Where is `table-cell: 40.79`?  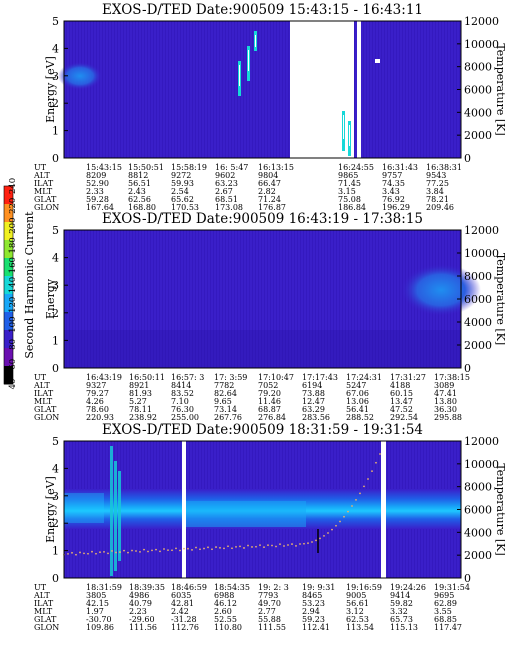 table-cell: 40.79 is located at coordinates (140, 603).